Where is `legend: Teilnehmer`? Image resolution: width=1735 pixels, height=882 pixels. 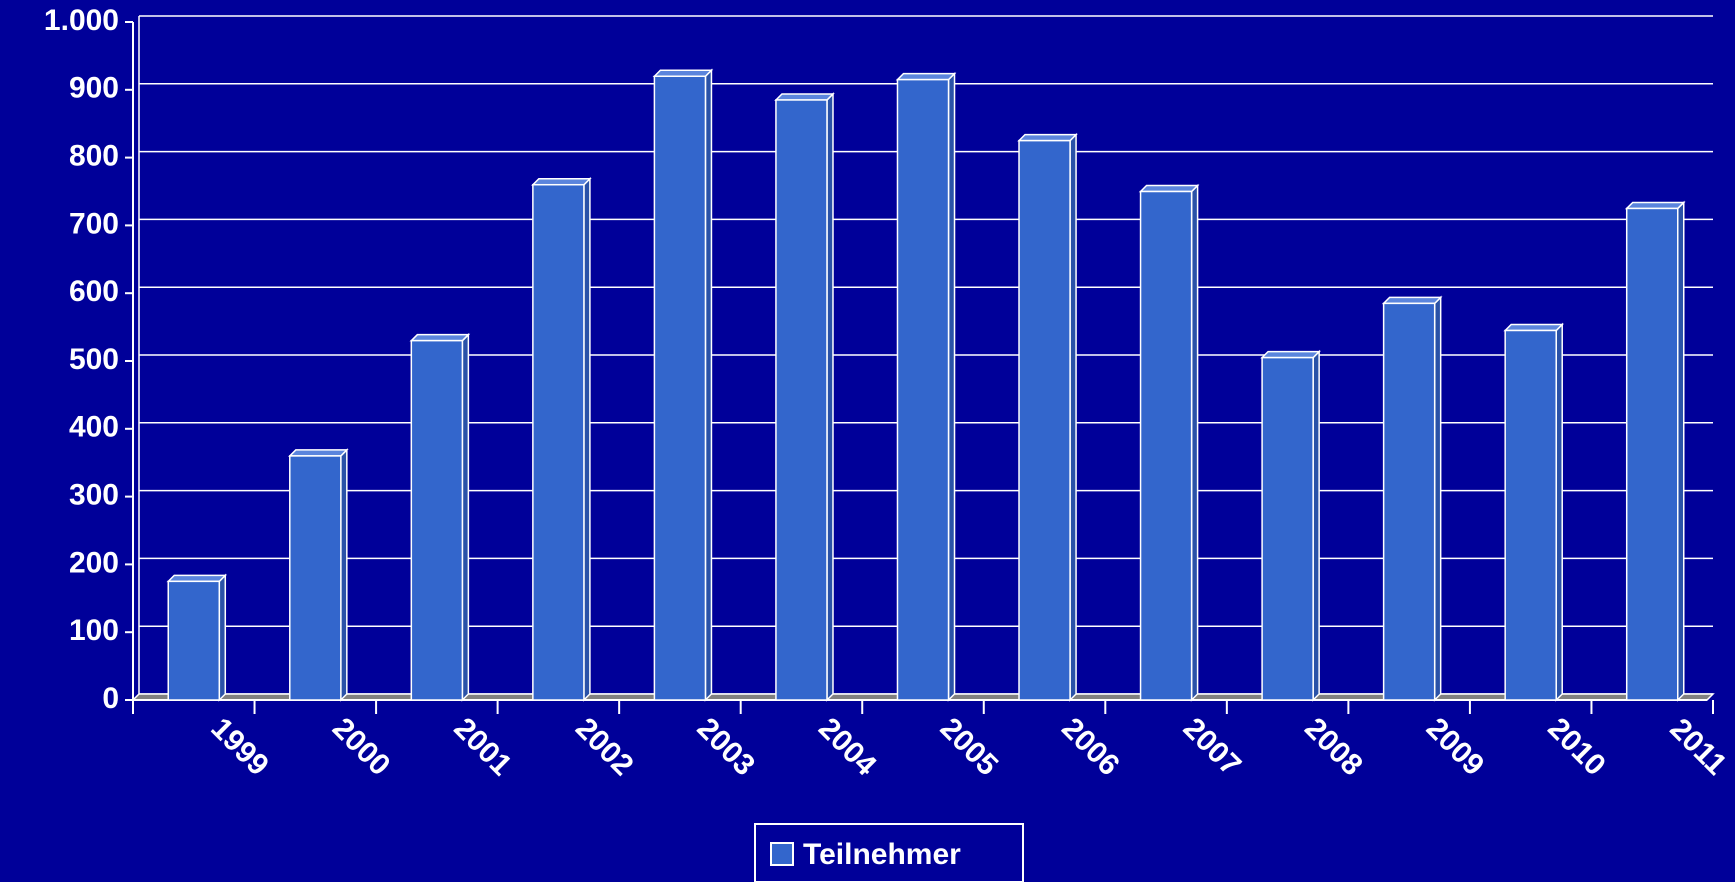
legend: Teilnehmer is located at coordinates (889, 852).